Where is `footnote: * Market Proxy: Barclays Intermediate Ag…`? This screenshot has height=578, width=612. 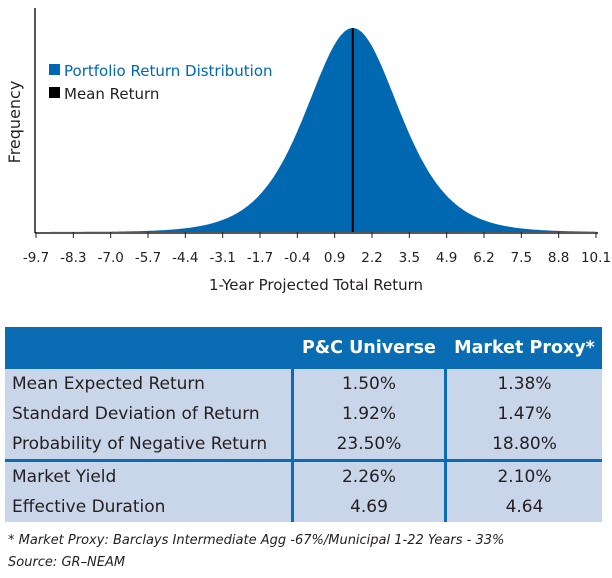
footnote: * Market Proxy: Barclays Intermediate Ag… is located at coordinates (256, 540).